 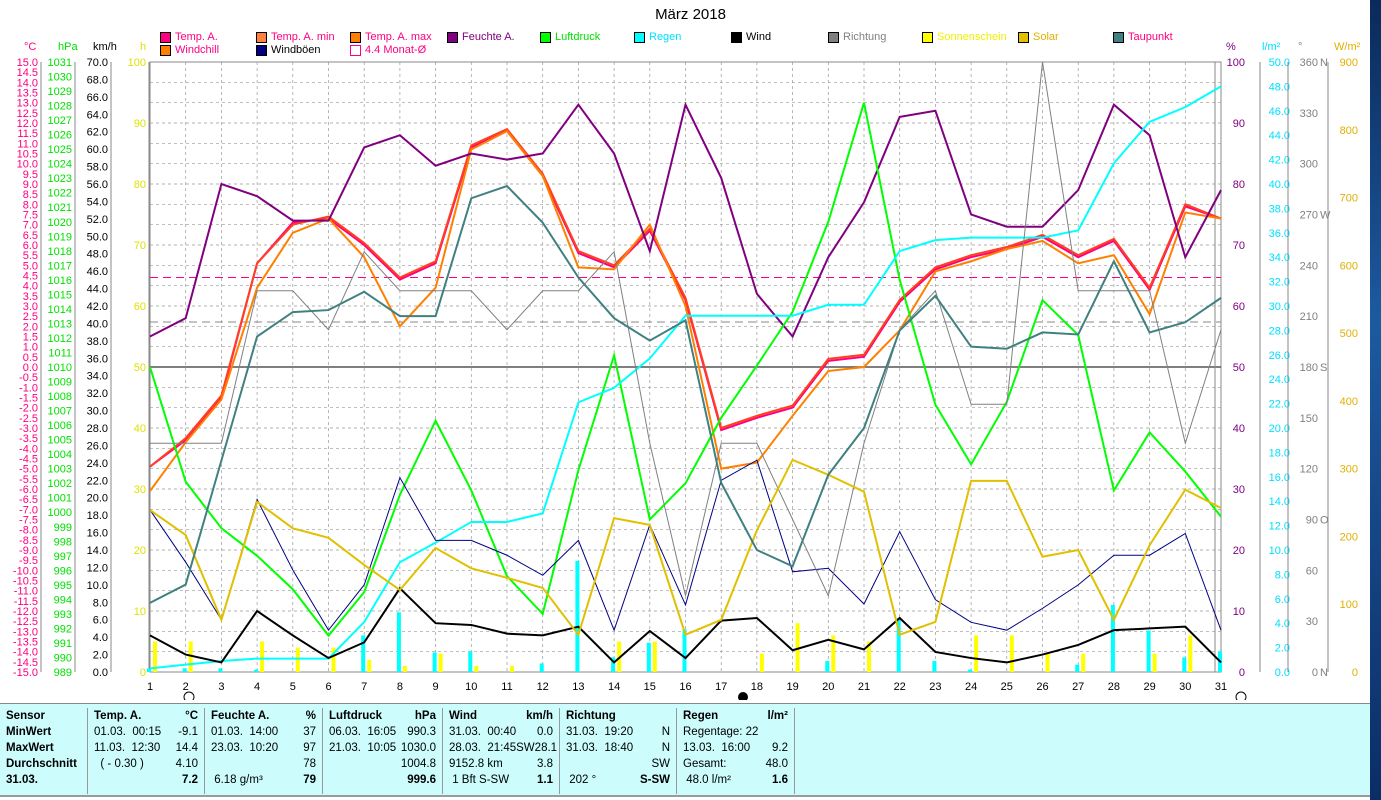 What do you see at coordinates (60, 499) in the screenshot?
I see `axis-tick-label: 1001` at bounding box center [60, 499].